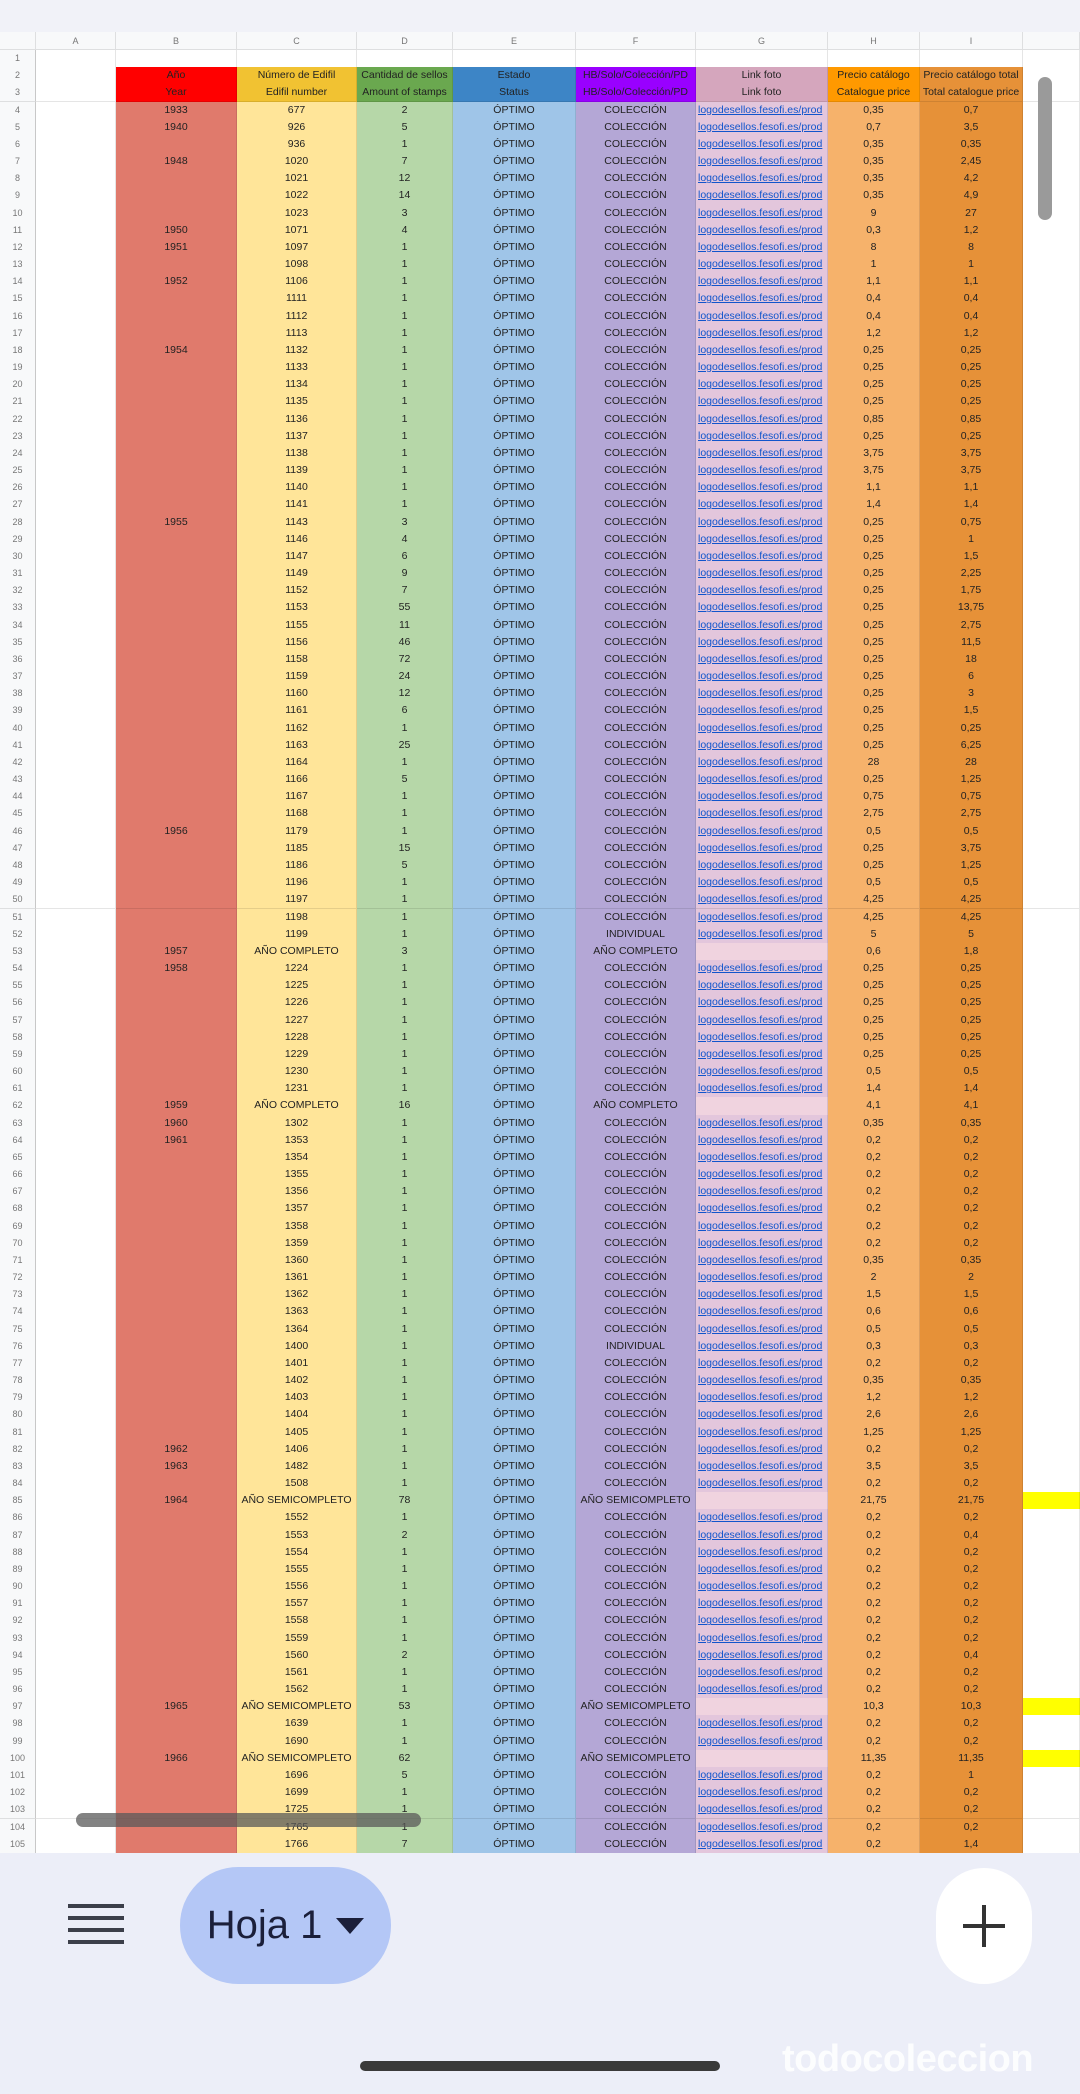 The height and width of the screenshot is (2094, 1080). Describe the element at coordinates (297, 1089) in the screenshot. I see `cell: 1231` at that location.